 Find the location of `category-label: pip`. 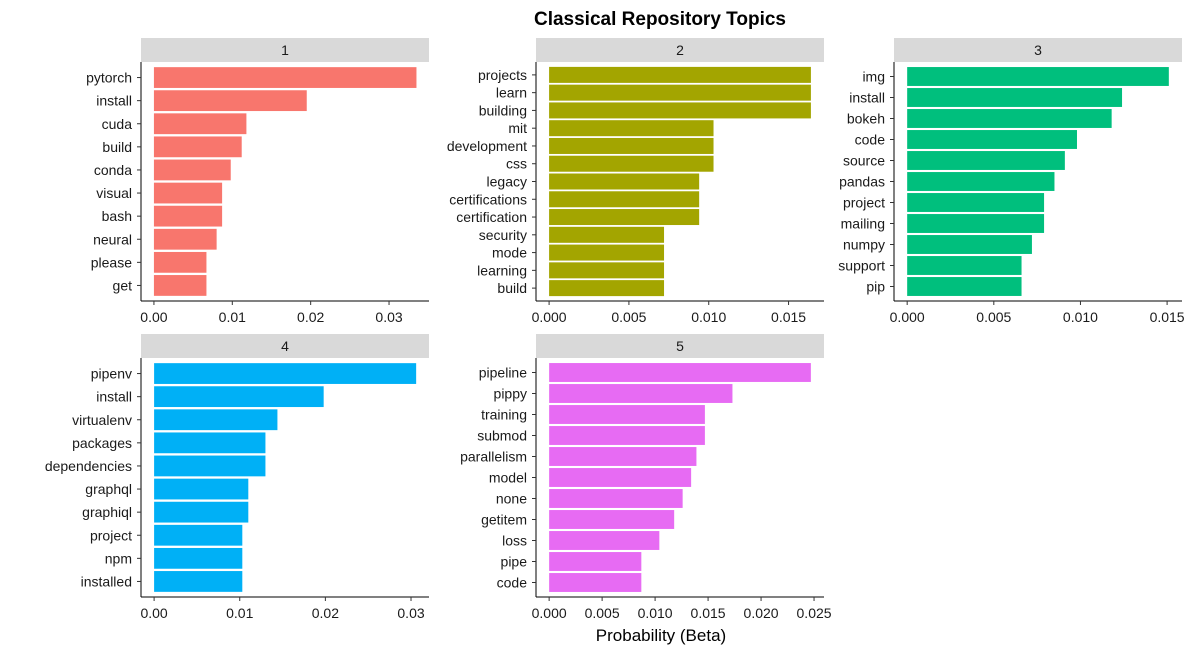

category-label: pip is located at coordinates (875, 287).